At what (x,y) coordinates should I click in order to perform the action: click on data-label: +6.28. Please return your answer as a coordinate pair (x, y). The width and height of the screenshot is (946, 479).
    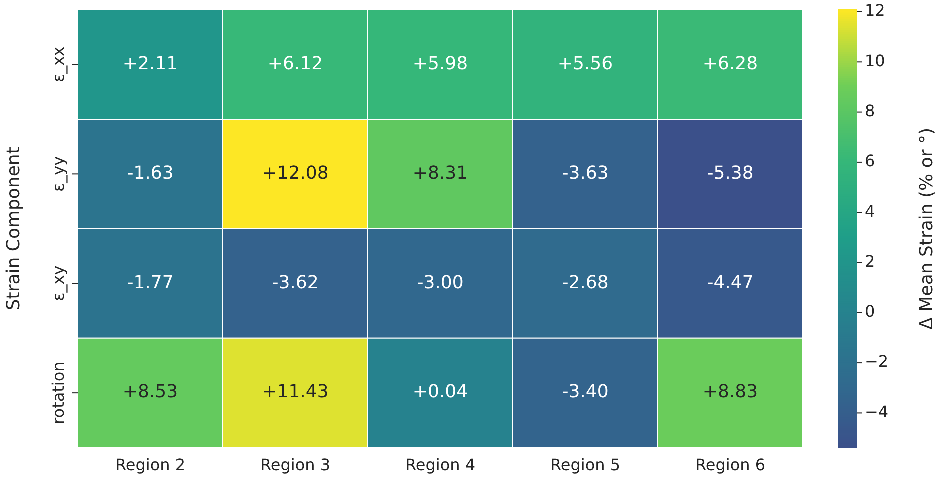
    Looking at the image, I should click on (730, 63).